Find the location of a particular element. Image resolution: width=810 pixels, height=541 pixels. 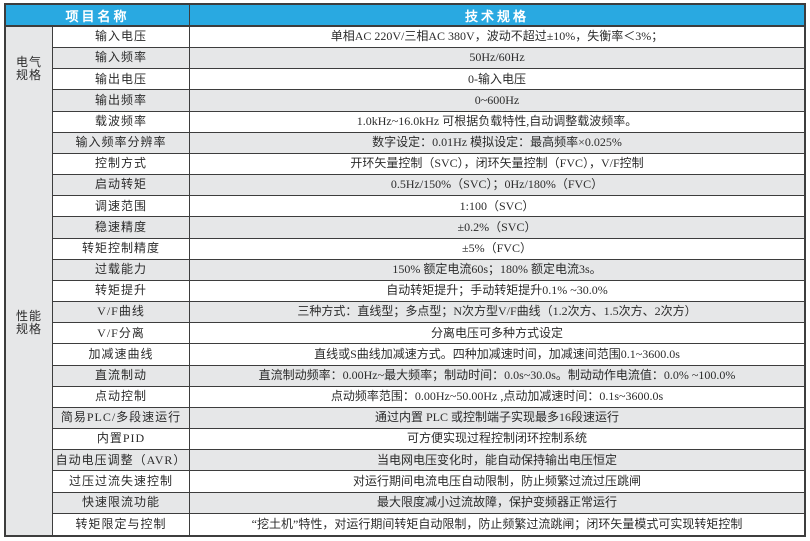

row-value: 1.0kHz~16.0kHz 可根据负载特性,自动调整载波频率。 is located at coordinates (497, 122).